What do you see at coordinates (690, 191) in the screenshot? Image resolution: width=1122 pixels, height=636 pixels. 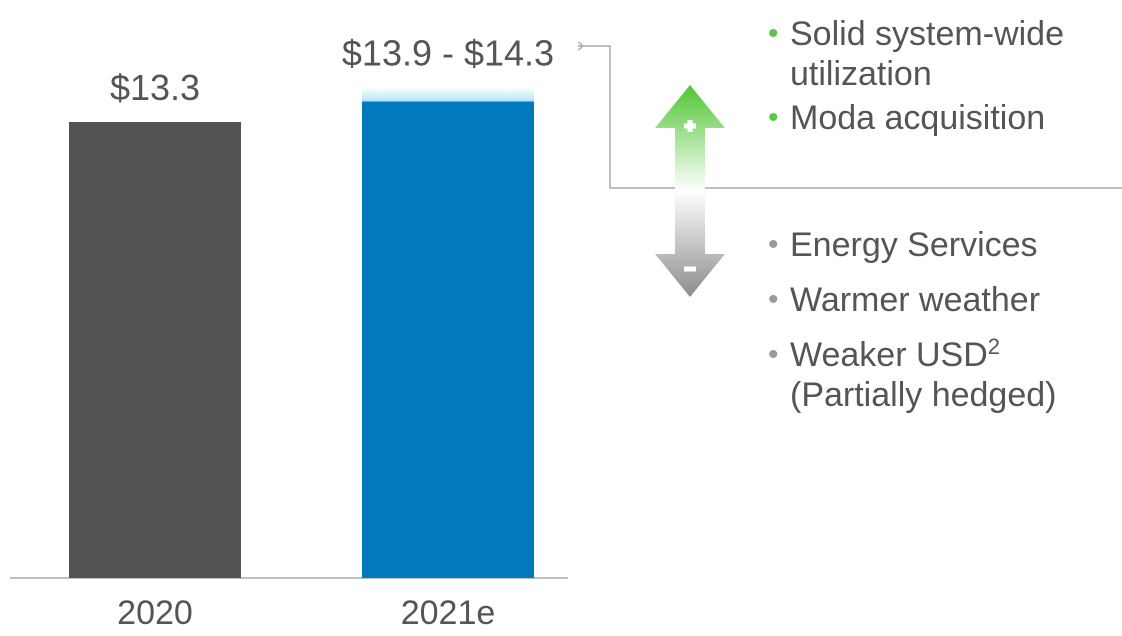 I see `driver-arrow` at bounding box center [690, 191].